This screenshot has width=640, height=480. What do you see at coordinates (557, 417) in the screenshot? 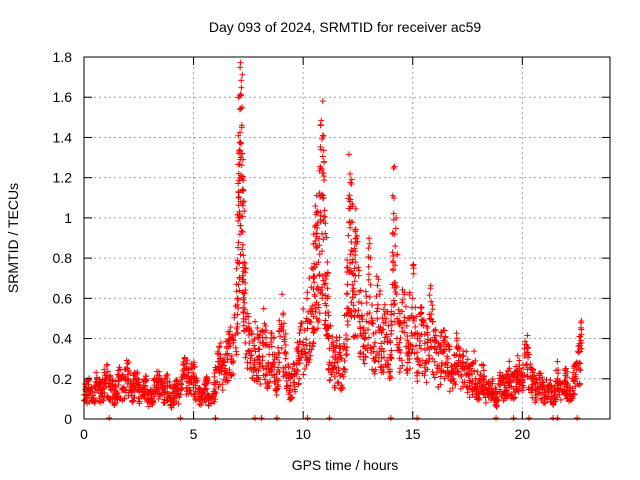
I see `data-point-zero` at bounding box center [557, 417].